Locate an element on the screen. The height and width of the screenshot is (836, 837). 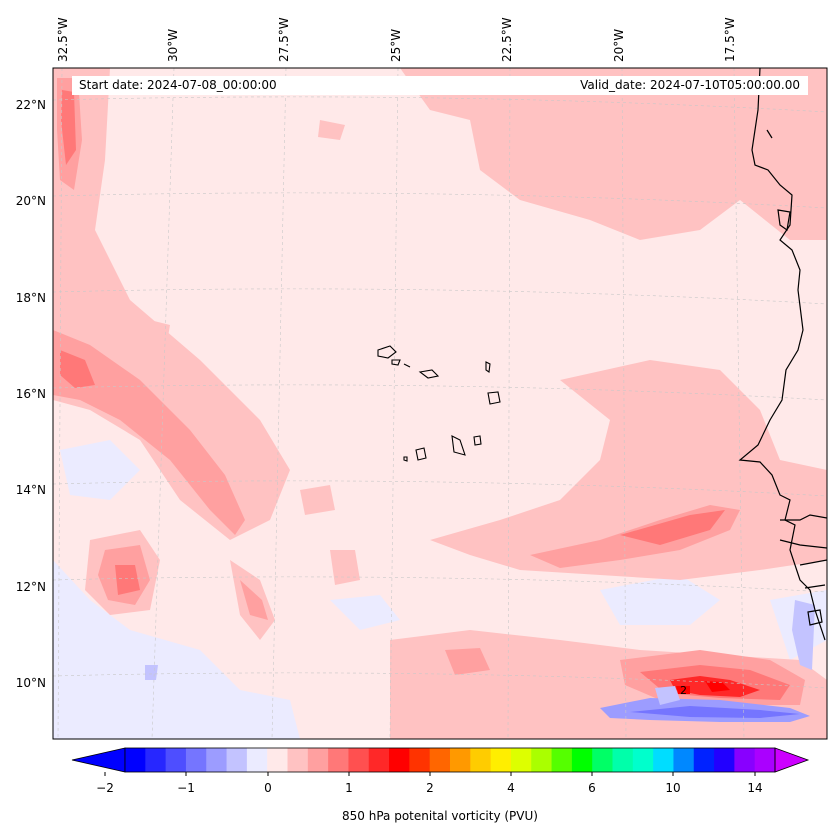
colorbar-tick-0: 0 is located at coordinates (268, 788).